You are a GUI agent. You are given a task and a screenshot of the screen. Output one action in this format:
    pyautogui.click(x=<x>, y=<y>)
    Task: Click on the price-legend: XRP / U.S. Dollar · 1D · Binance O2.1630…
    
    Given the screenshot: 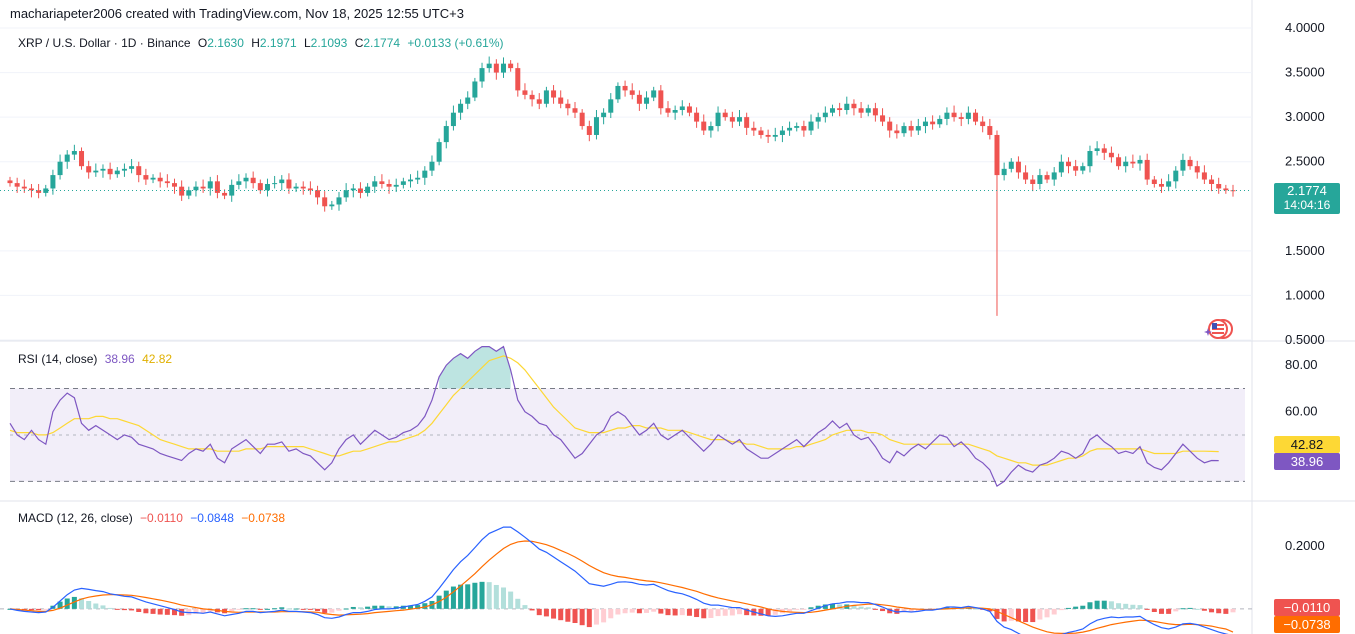 What is the action you would take?
    pyautogui.click(x=263, y=43)
    